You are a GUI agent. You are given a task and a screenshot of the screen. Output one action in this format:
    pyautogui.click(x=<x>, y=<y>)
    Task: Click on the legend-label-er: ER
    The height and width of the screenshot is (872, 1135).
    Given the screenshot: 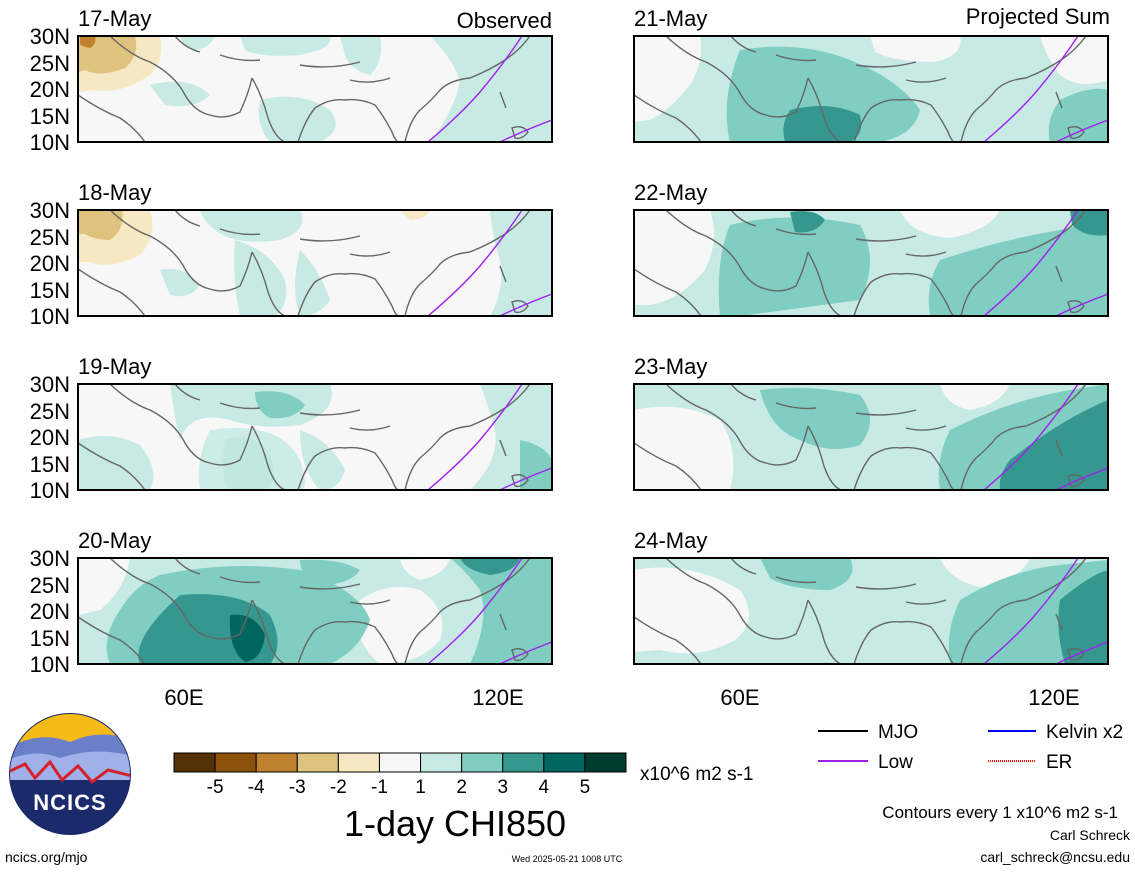 What is the action you would take?
    pyautogui.click(x=1059, y=762)
    